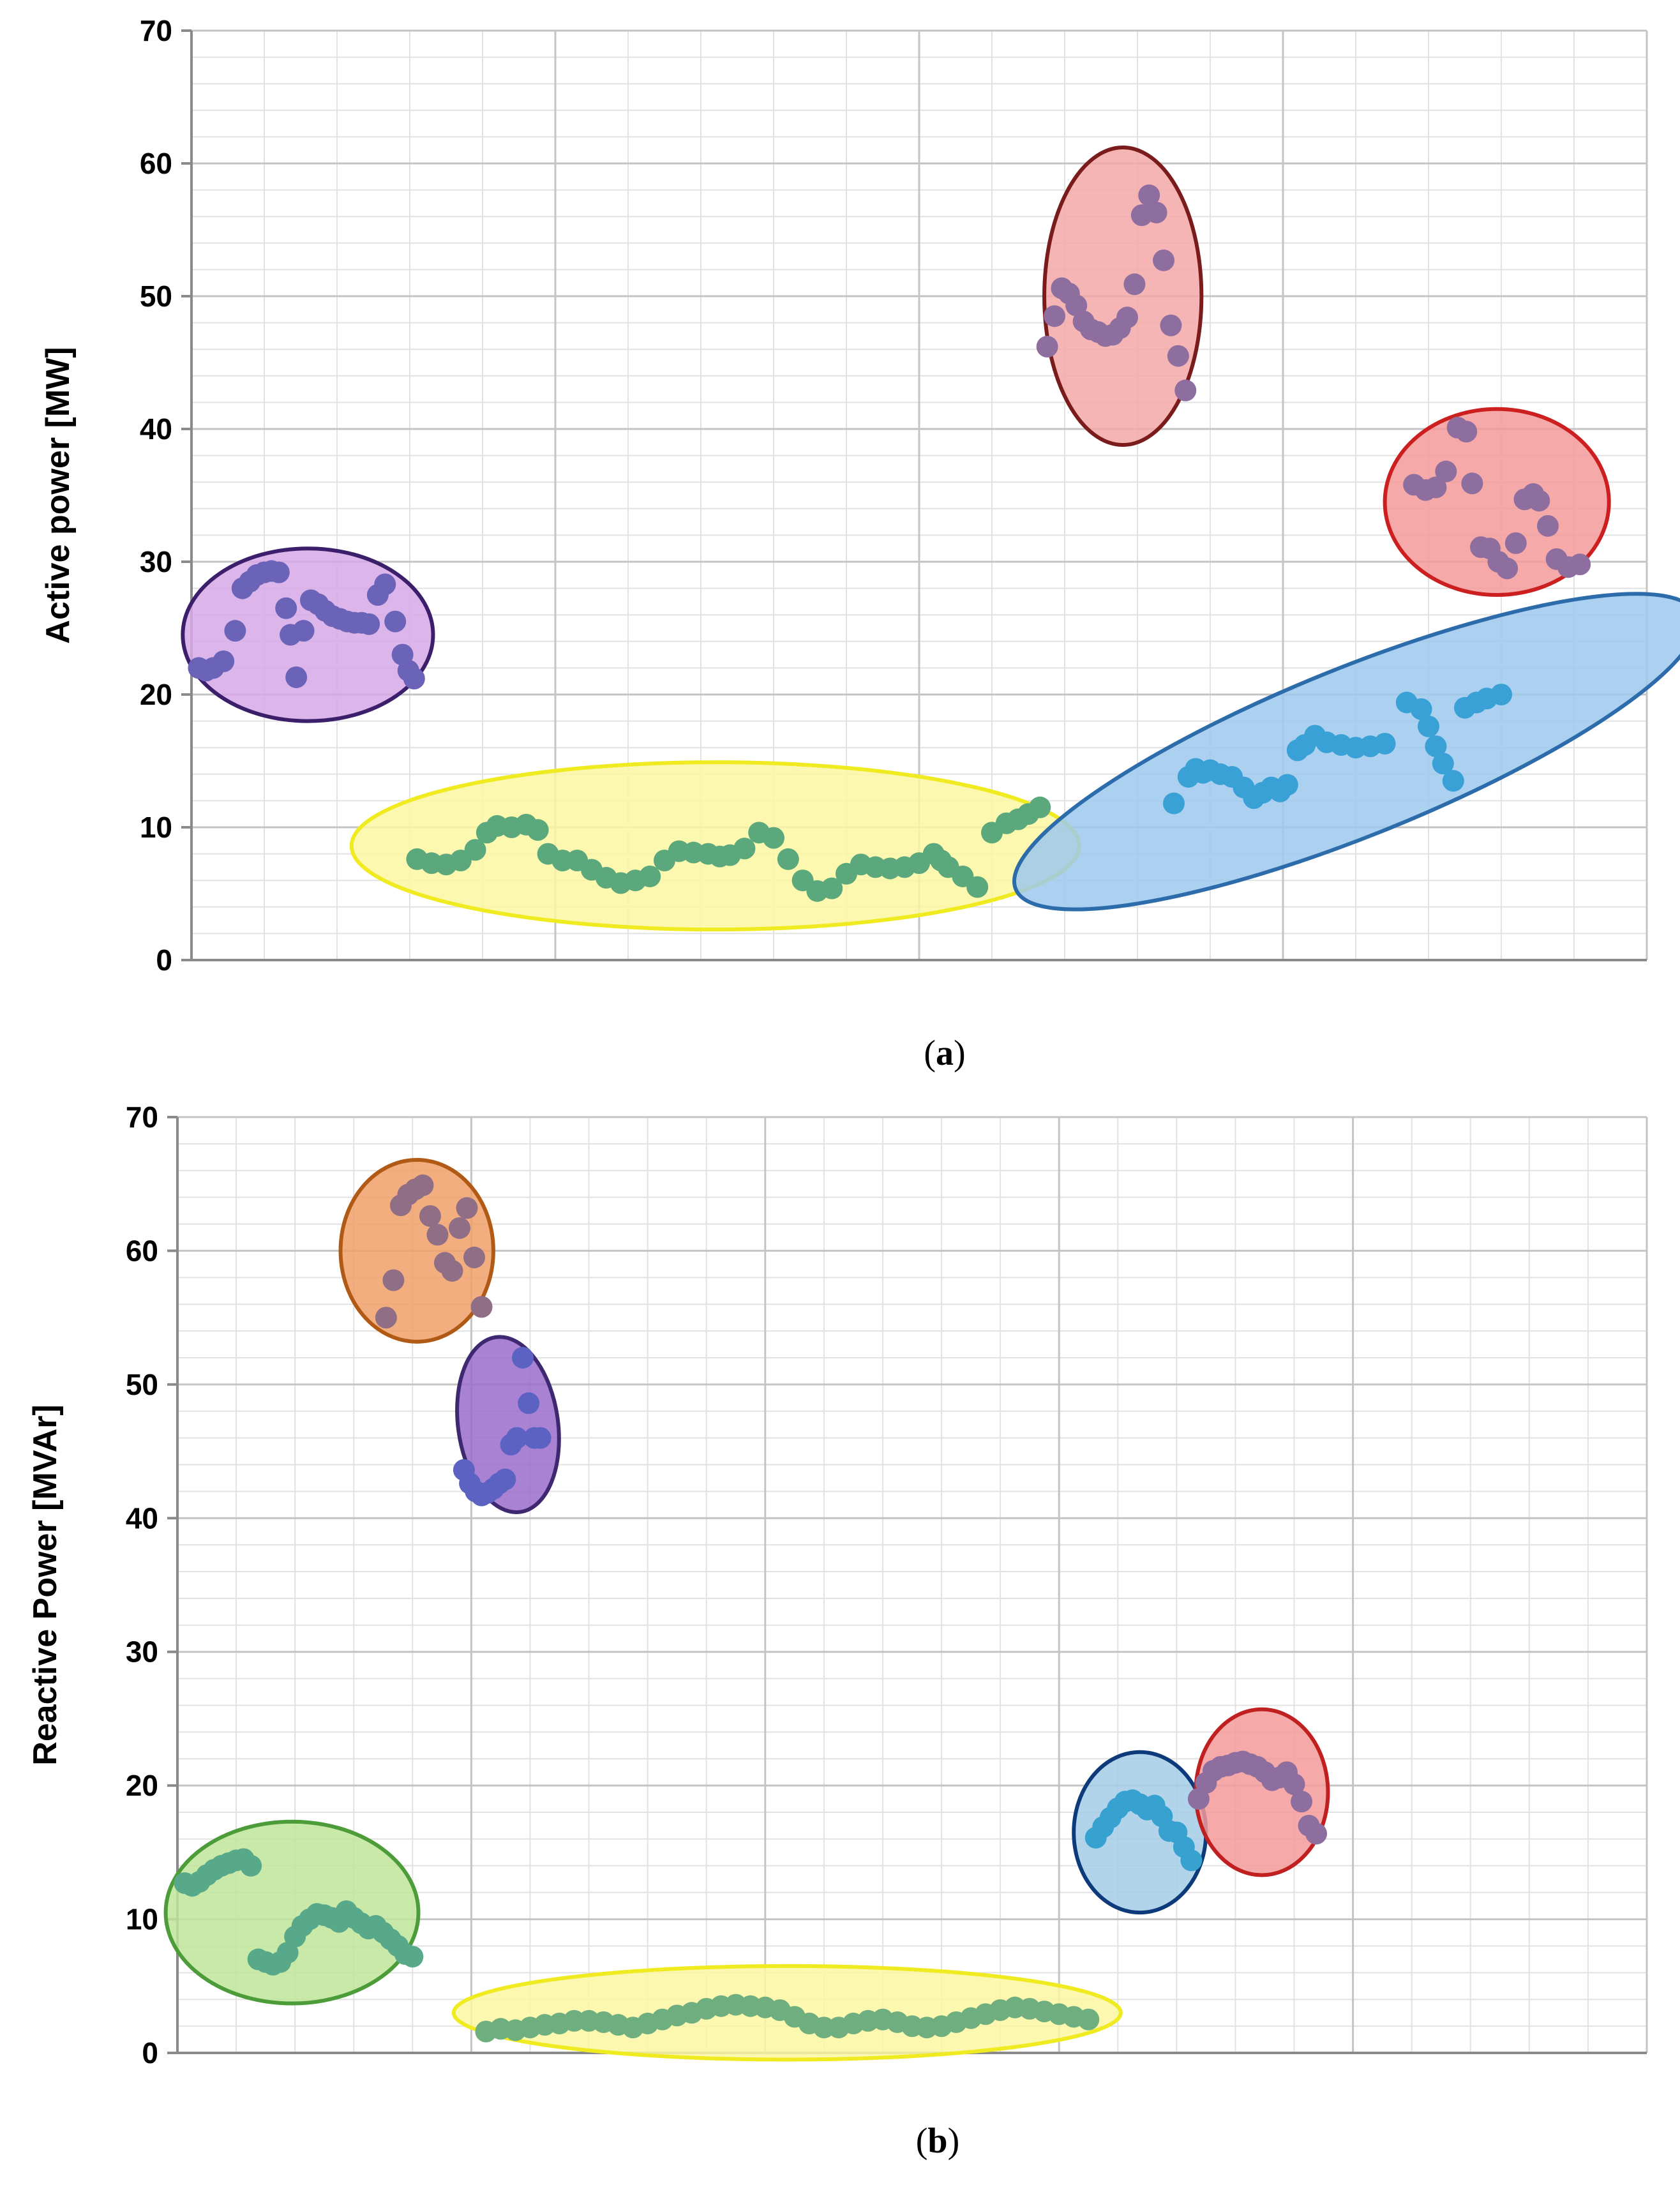 Image resolution: width=1680 pixels, height=2201 pixels. I want to click on cluster-yellow, so click(787, 2013).